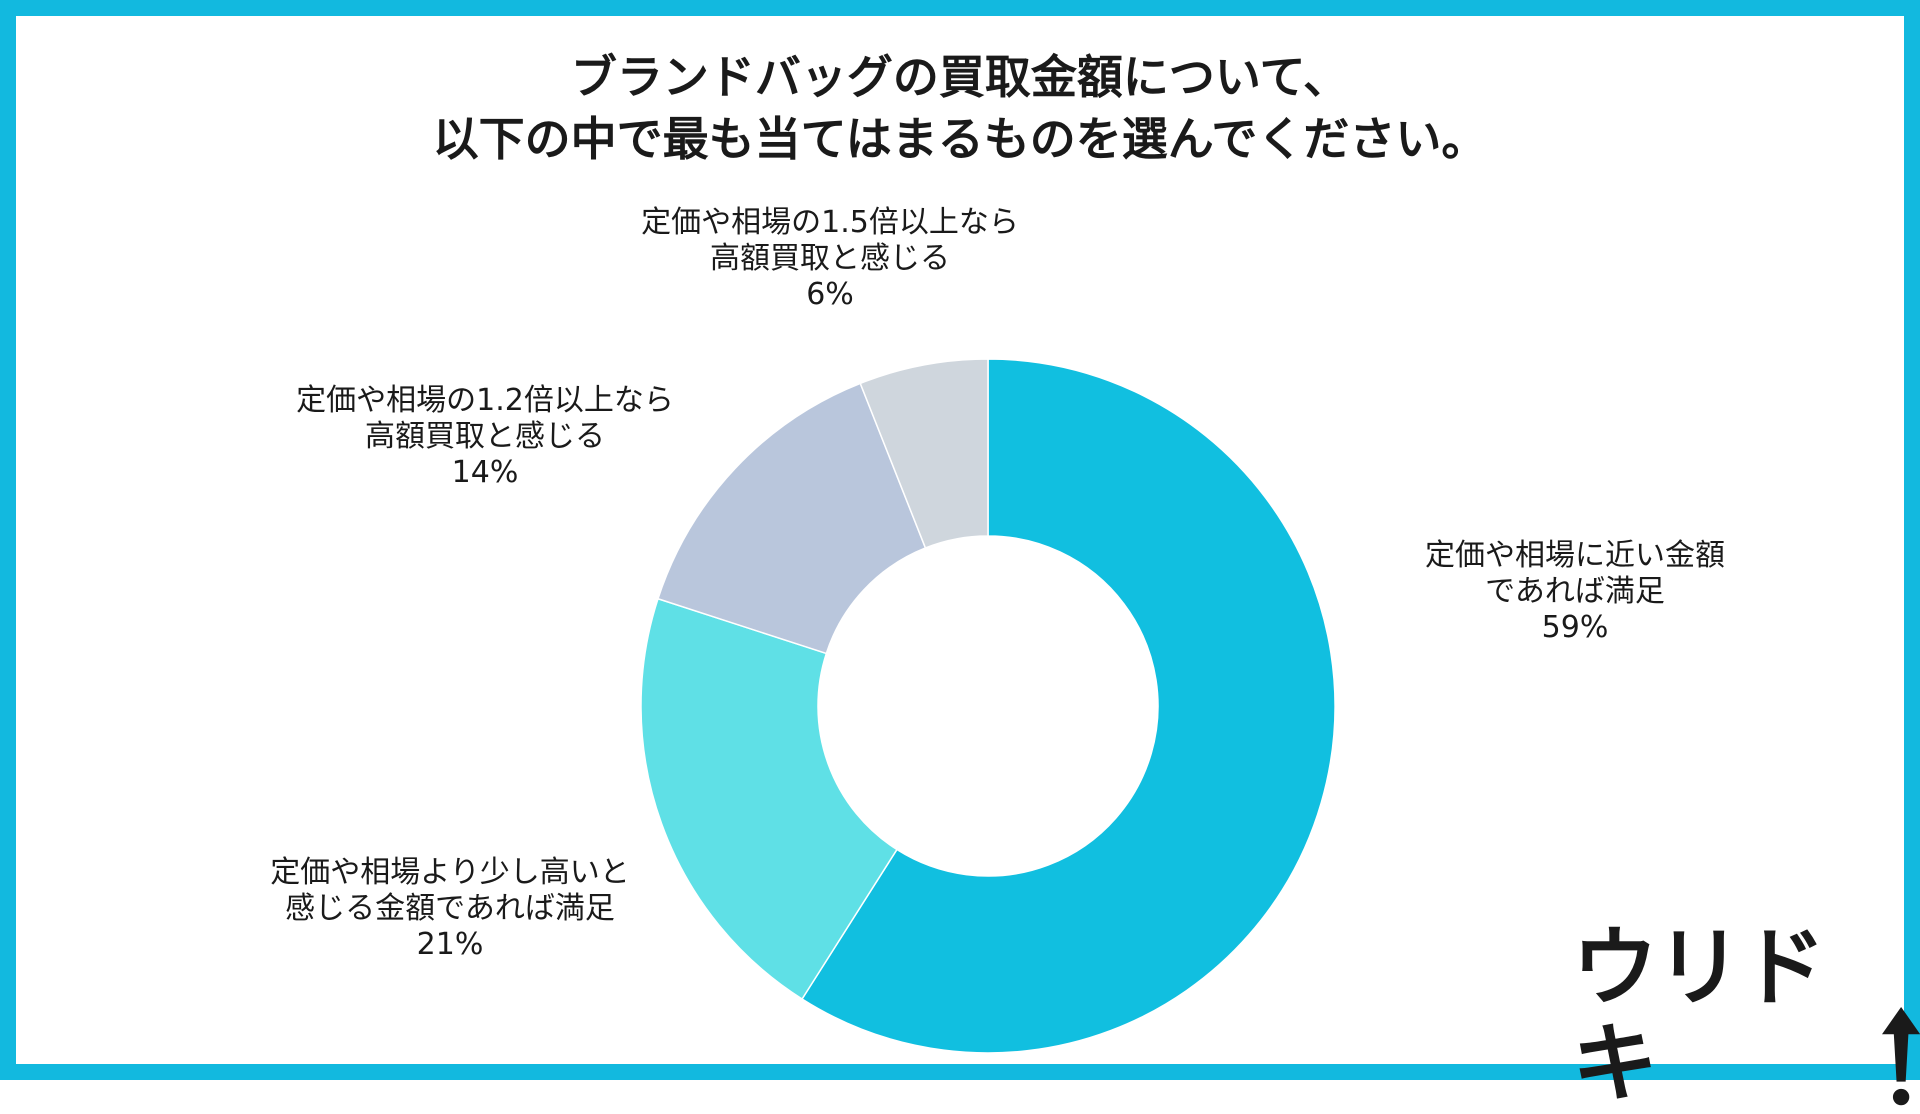 This screenshot has width=1920, height=1114. Describe the element at coordinates (960, 77) in the screenshot. I see `title-line-1: ブランドバッグの買取金額について、` at that location.